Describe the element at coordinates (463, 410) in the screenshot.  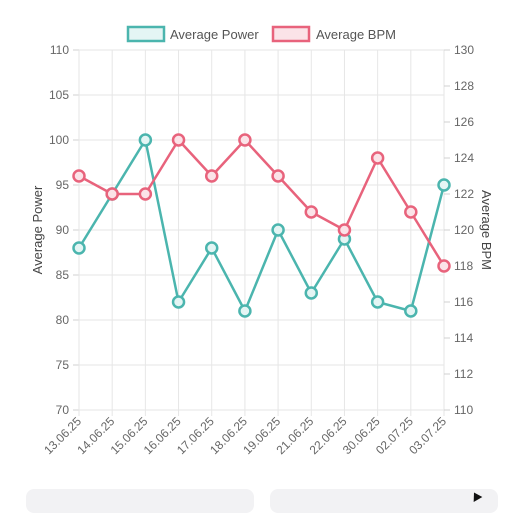
I see `right-tick-label: 110` at that location.